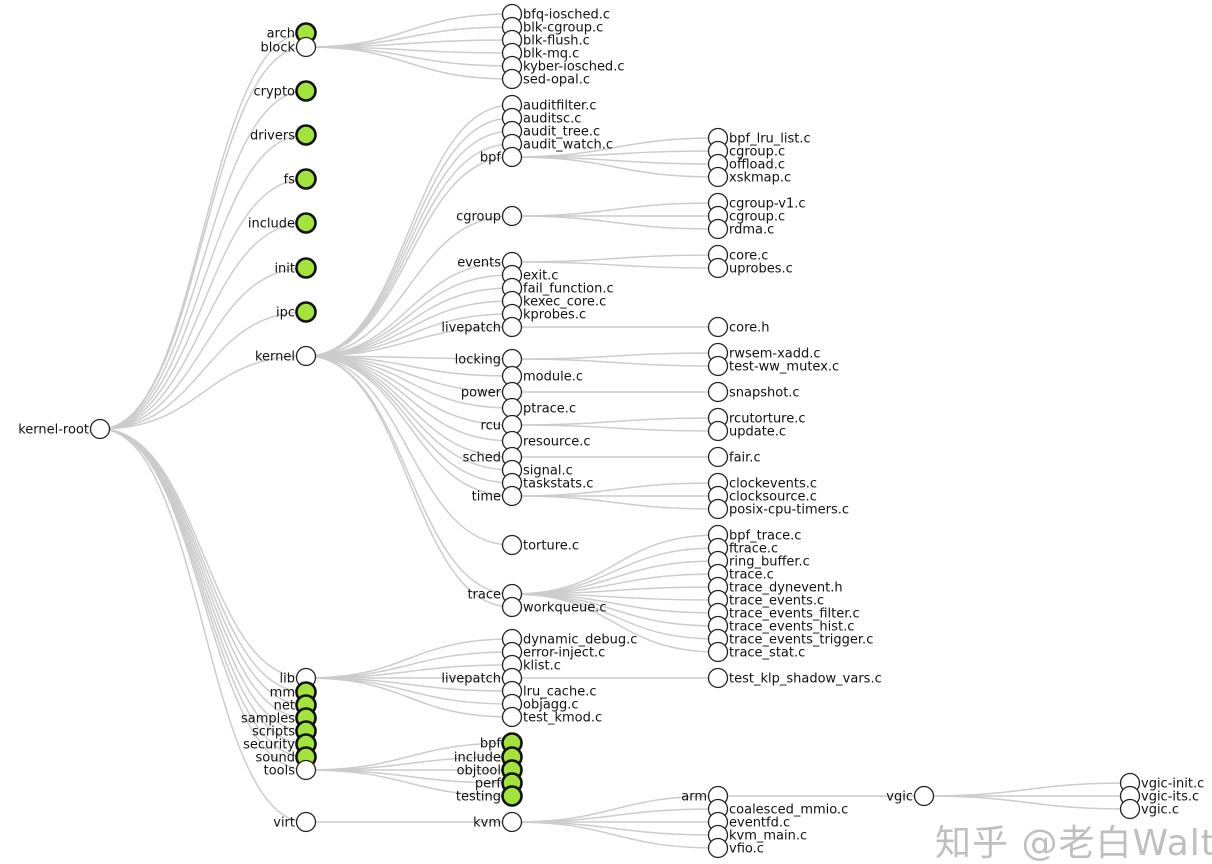 This screenshot has height=864, width=1212. What do you see at coordinates (289, 47) in the screenshot?
I see `tree-node-block: block` at bounding box center [289, 47].